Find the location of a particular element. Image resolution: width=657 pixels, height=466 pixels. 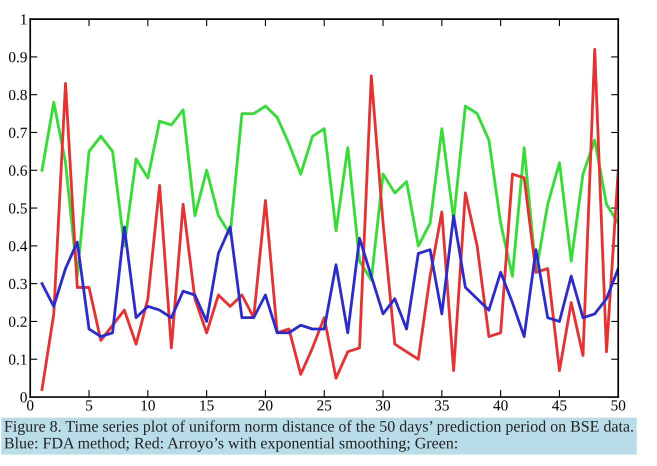

x-tick-label: 40 is located at coordinates (500, 405).